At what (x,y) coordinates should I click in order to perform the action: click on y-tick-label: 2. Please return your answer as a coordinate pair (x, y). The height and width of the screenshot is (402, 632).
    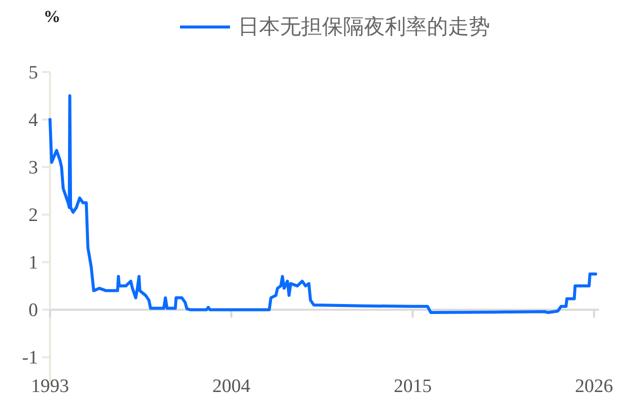
    Looking at the image, I should click on (33, 215).